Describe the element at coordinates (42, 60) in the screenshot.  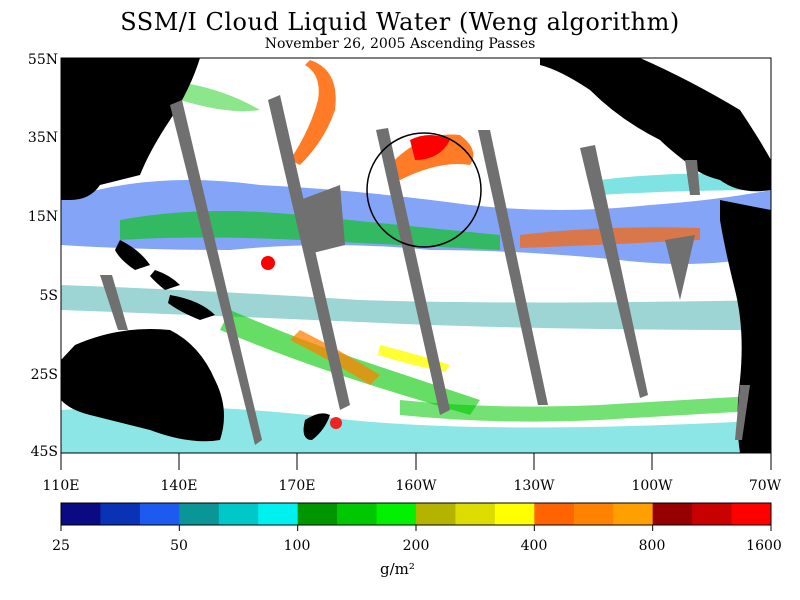
I see `lat-label: 55N` at that location.